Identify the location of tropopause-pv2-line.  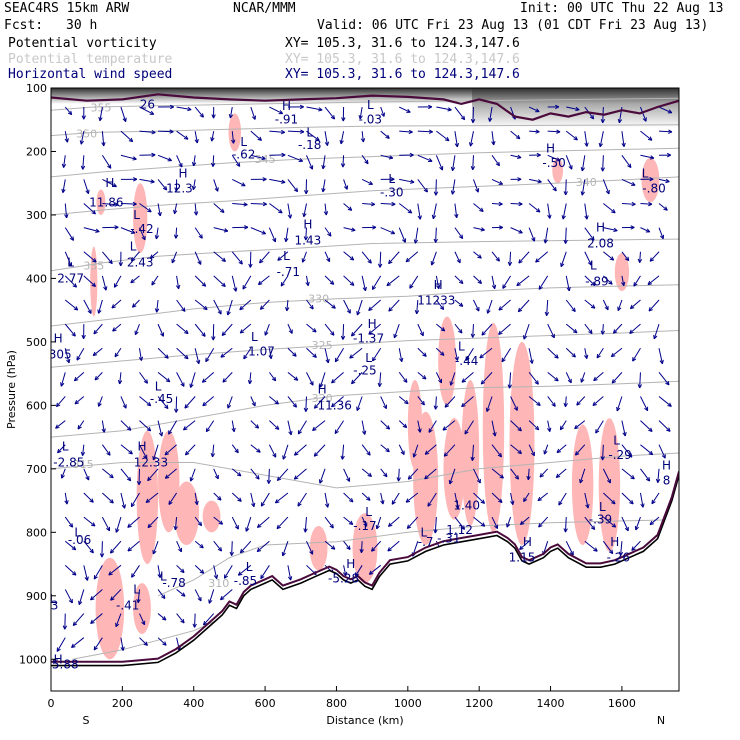
(365, 107).